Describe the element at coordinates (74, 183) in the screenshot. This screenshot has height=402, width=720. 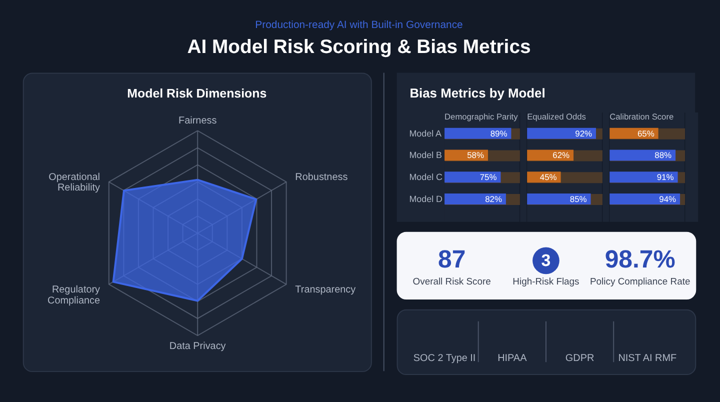
I see `spoke-label: Operational Reliability` at that location.